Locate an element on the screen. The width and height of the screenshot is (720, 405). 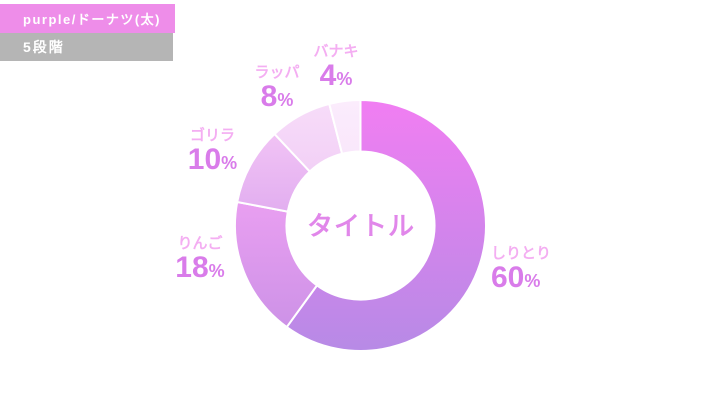
segment-name: ラッパ is located at coordinates (277, 72).